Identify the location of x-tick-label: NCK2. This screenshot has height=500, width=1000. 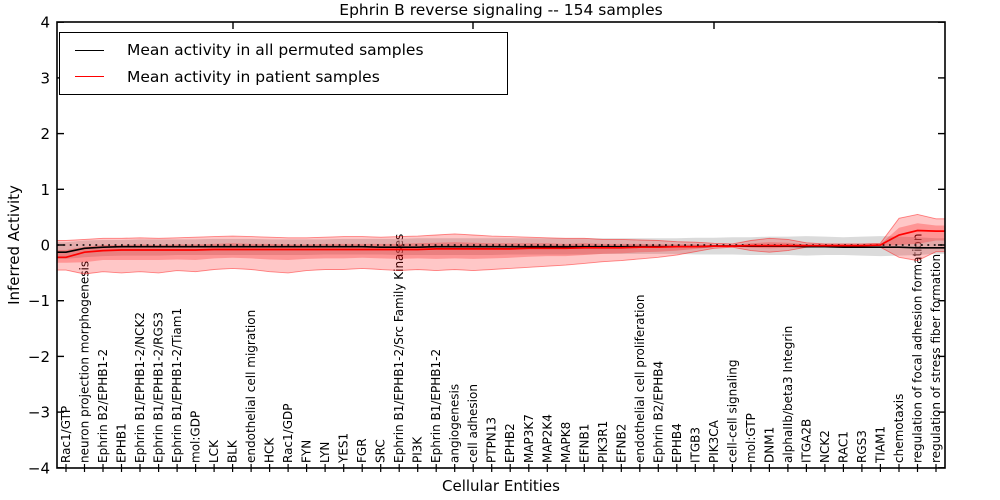
(825, 446).